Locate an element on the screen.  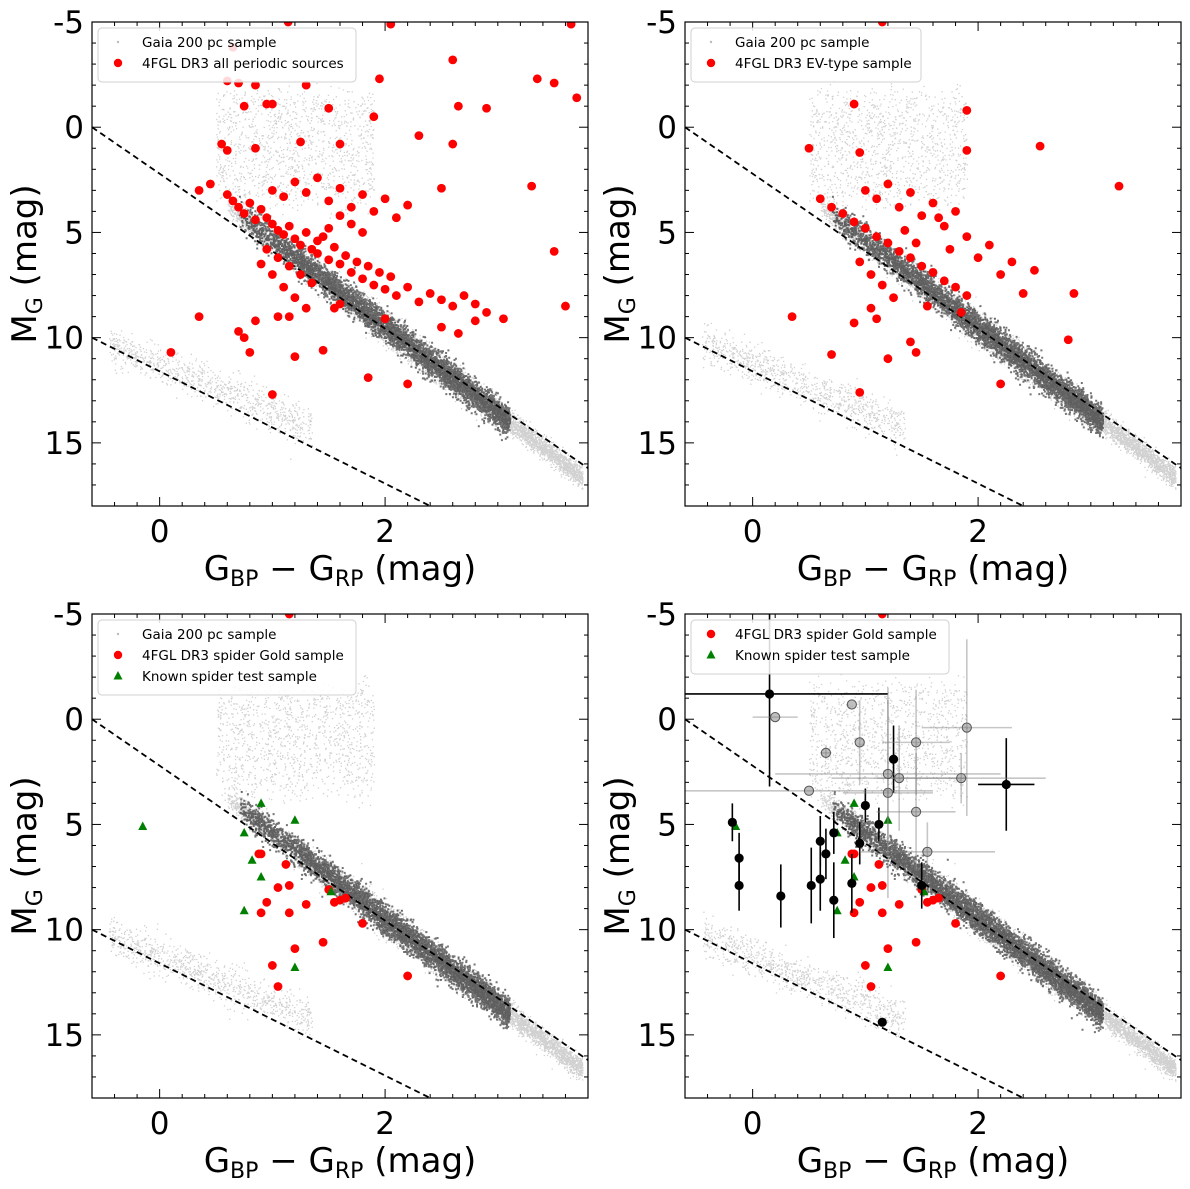
y-tick-label: 15 is located at coordinates (64, 1036).